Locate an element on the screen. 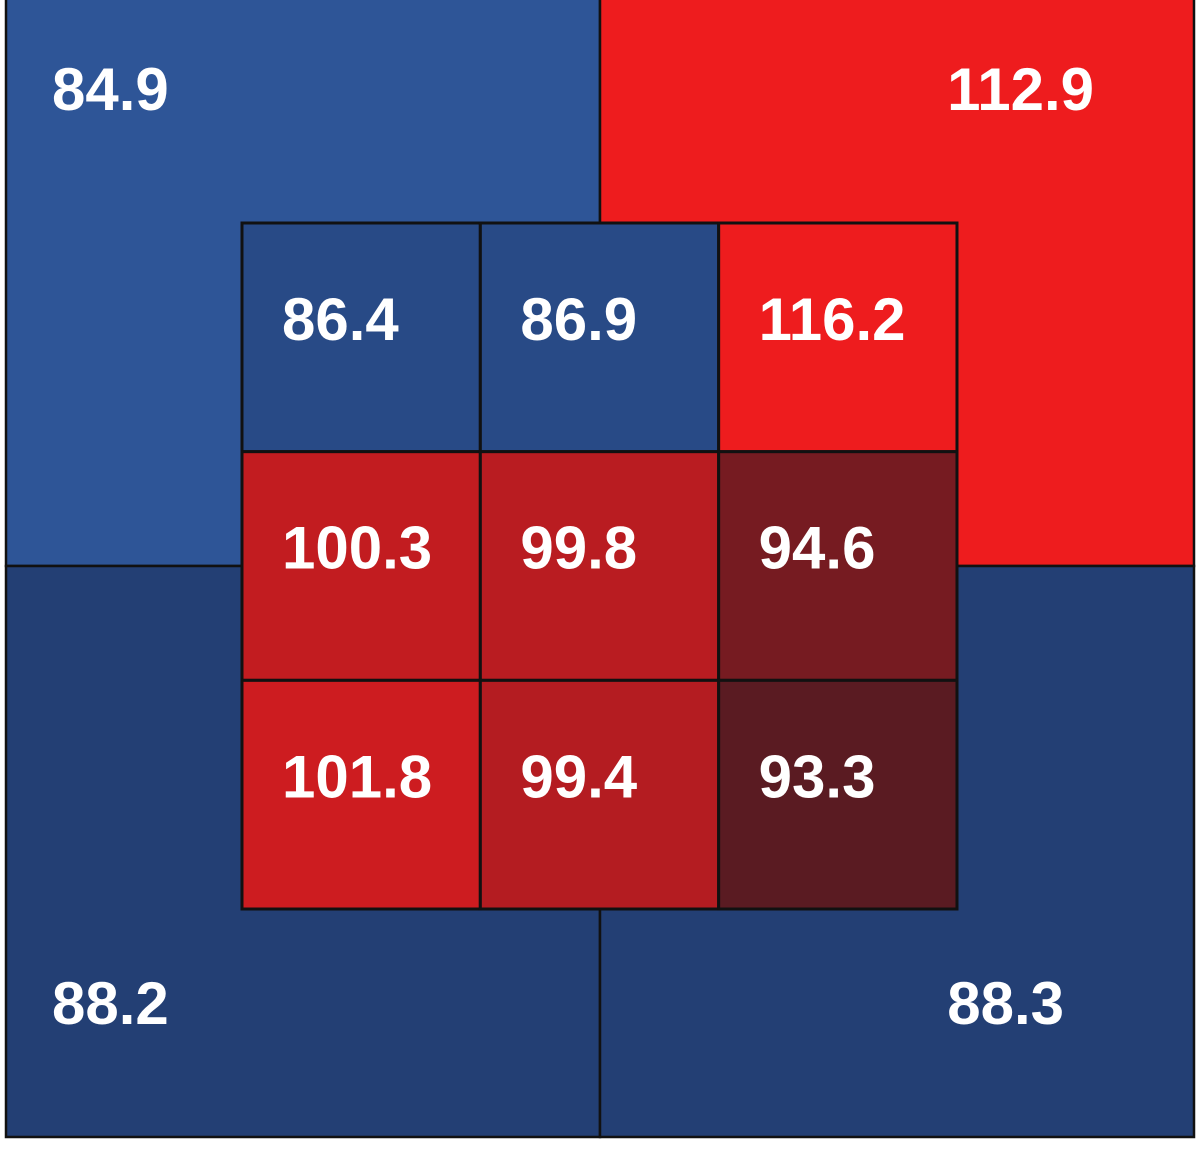 The width and height of the screenshot is (1200, 1152). zone-cell-label-r2-c2: 99.8 is located at coordinates (578, 548).